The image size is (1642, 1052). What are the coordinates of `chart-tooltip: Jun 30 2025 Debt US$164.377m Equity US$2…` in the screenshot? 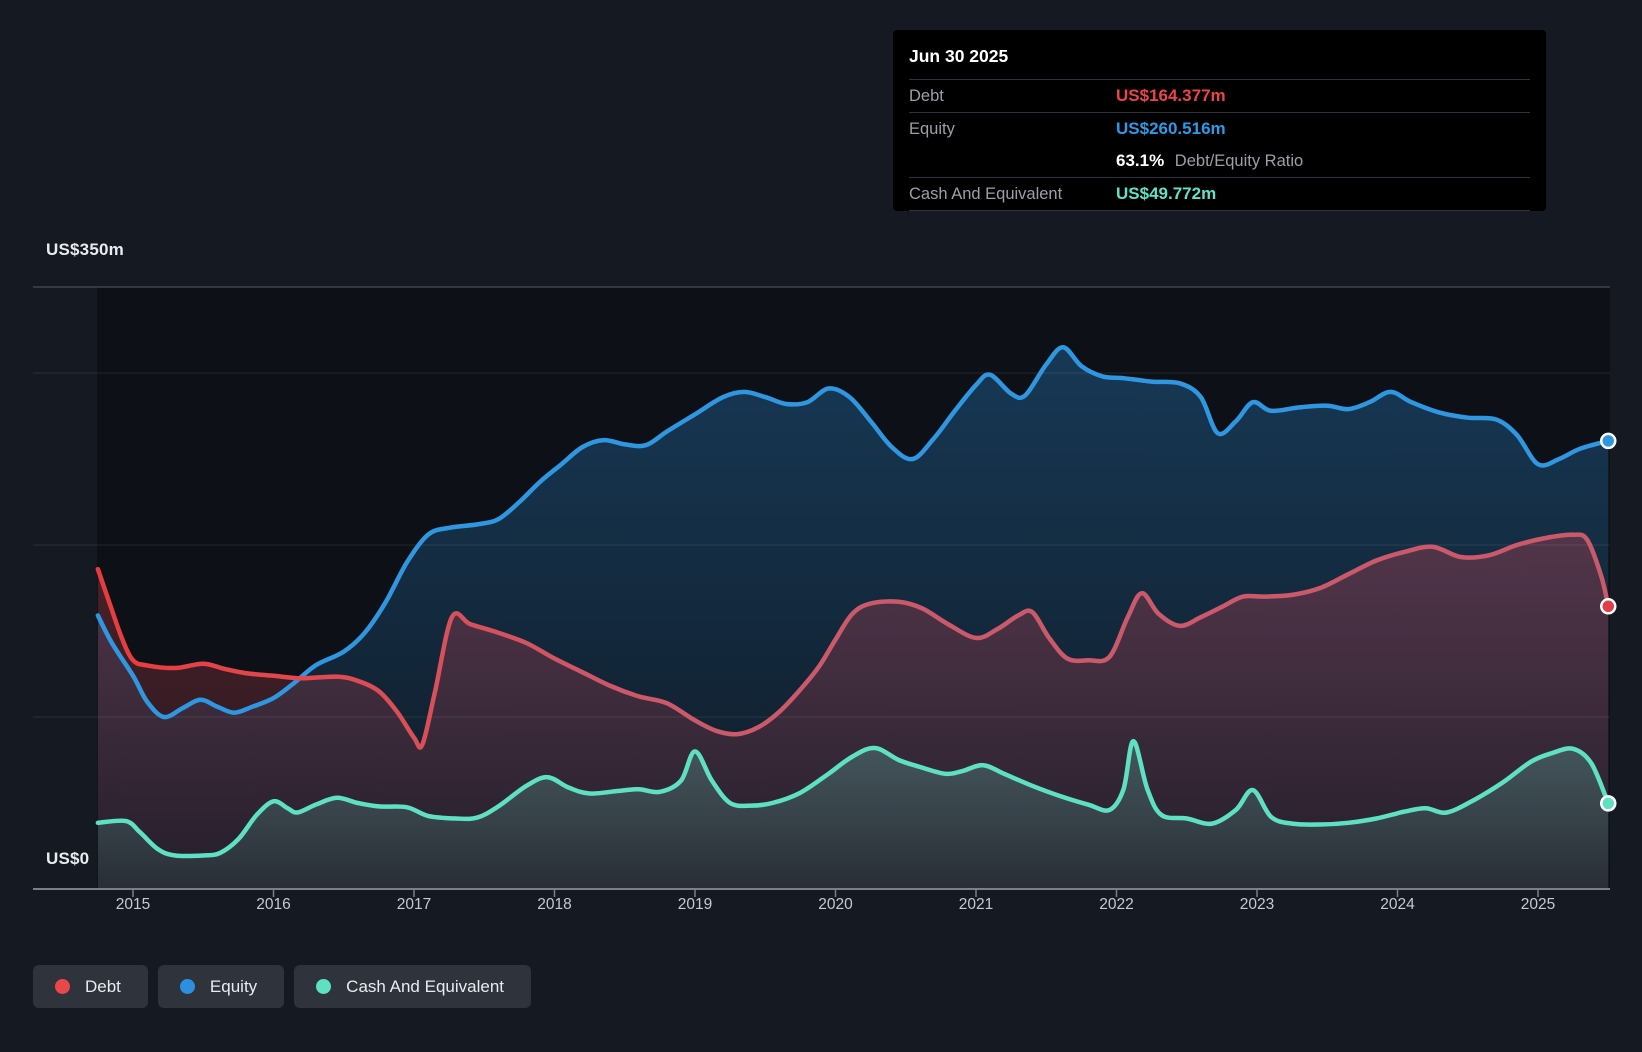 It's located at (1219, 120).